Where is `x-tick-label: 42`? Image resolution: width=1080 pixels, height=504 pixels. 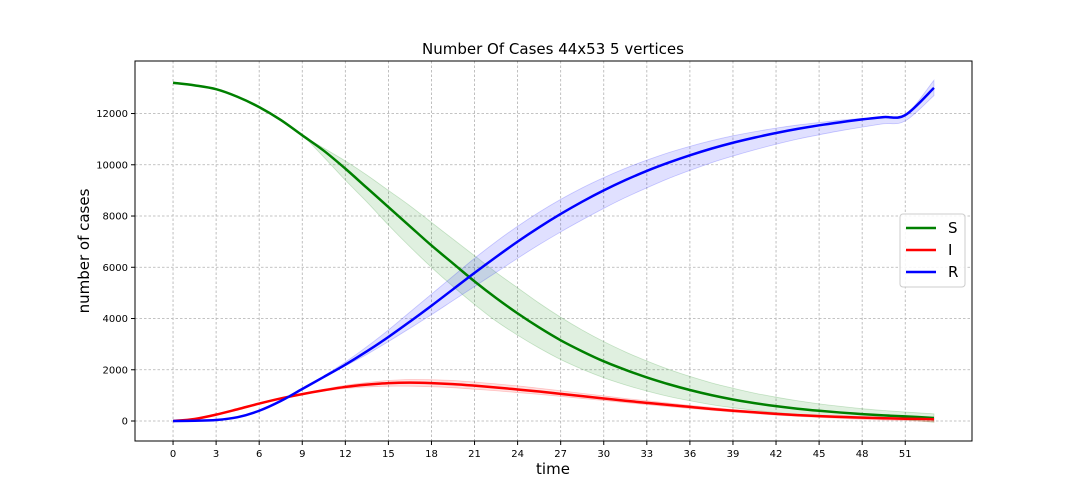
x-tick-label: 42 is located at coordinates (776, 454).